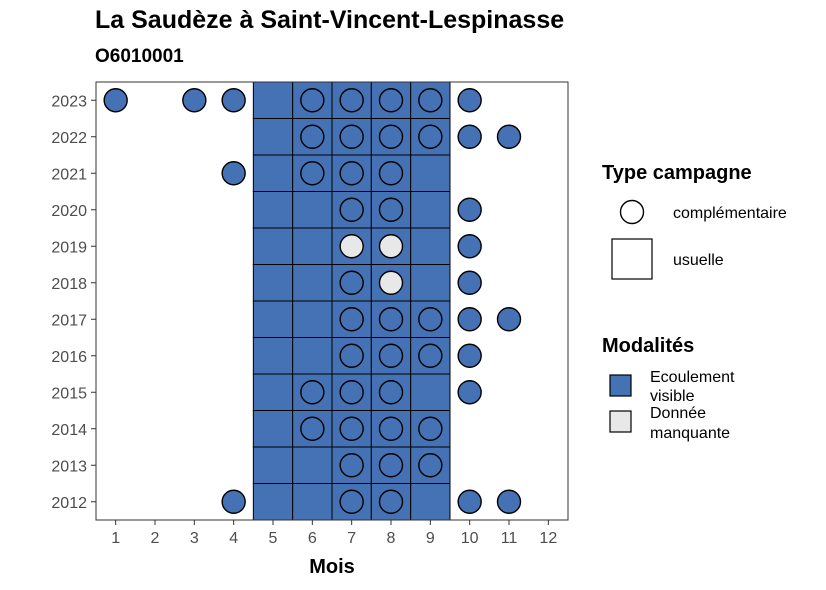 This screenshot has height=590, width=826. What do you see at coordinates (677, 173) in the screenshot?
I see `legend-title-type-campagne: Type campagne` at bounding box center [677, 173].